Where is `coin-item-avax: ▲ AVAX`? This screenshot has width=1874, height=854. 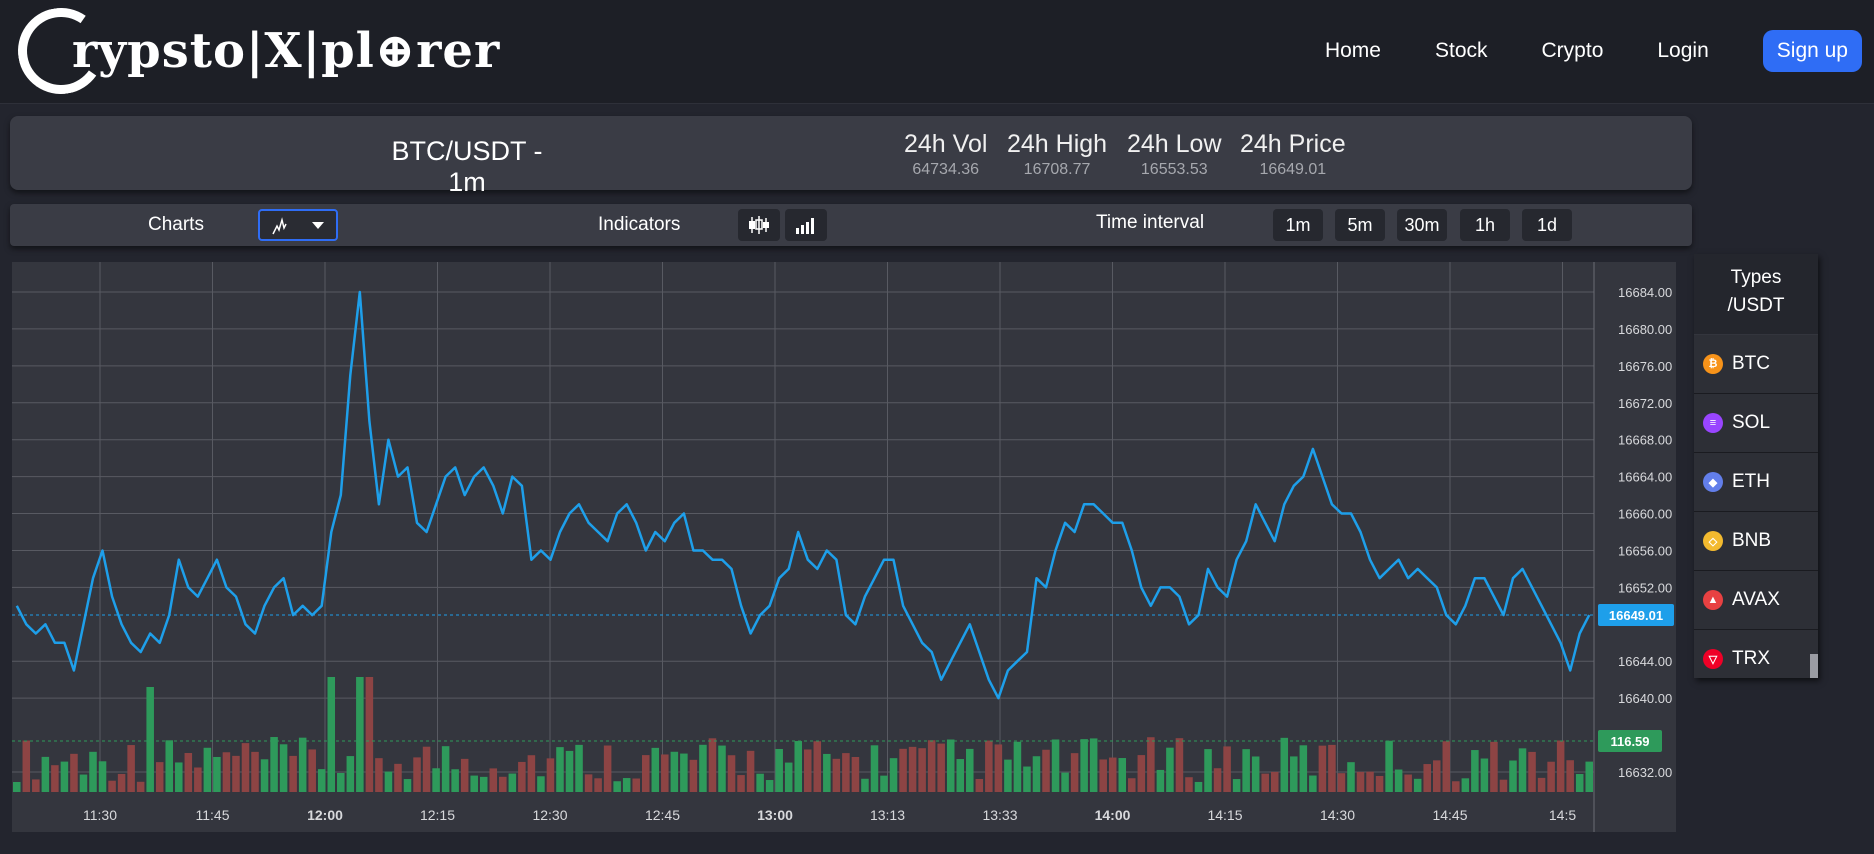 coin-item-avax: ▲ AVAX is located at coordinates (1756, 600).